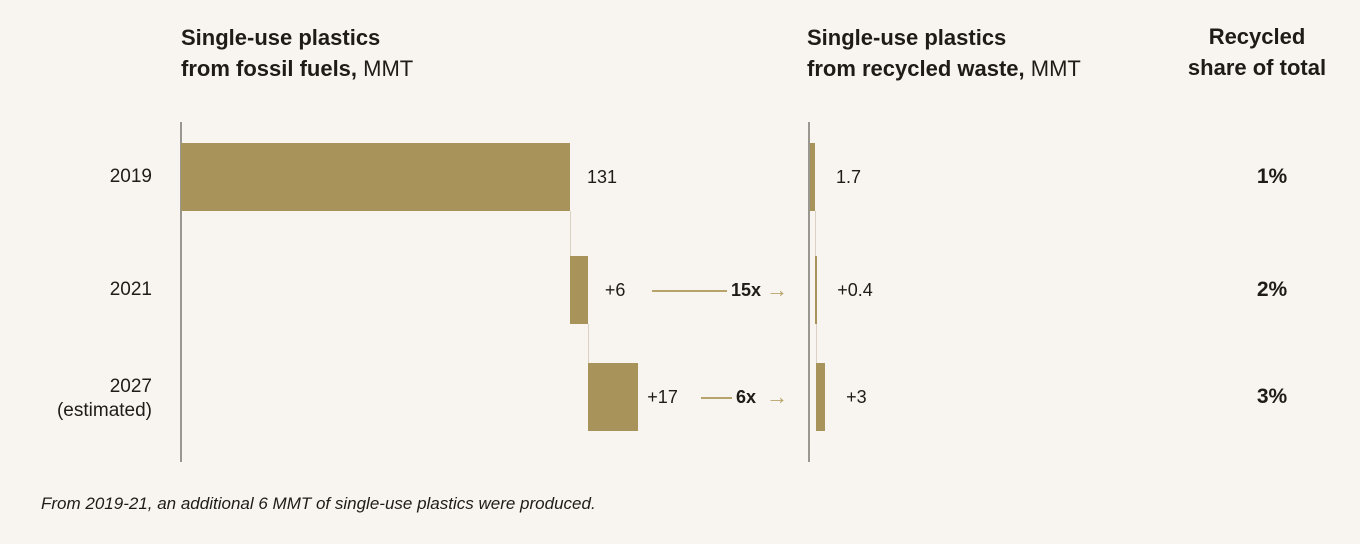 The height and width of the screenshot is (544, 1360). I want to click on year-value: 2019, so click(130, 176).